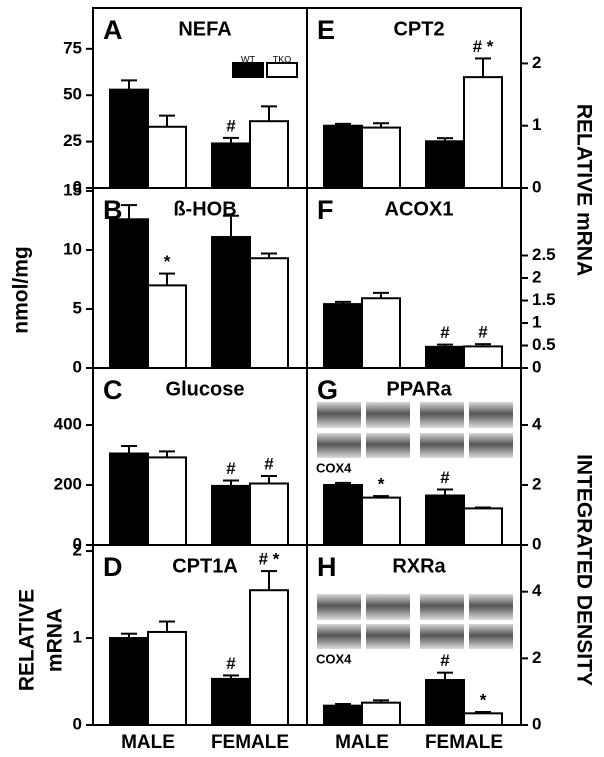 The image size is (604, 757). I want to click on panel-letter: B, so click(113, 210).